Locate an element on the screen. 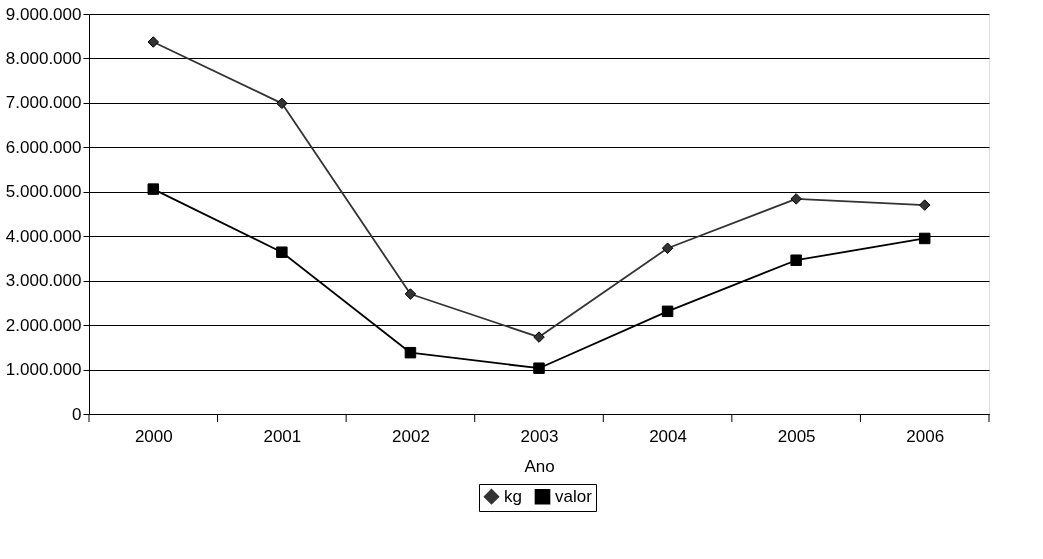 The image size is (1043, 559). x-tick-label: 2003 is located at coordinates (539, 436).